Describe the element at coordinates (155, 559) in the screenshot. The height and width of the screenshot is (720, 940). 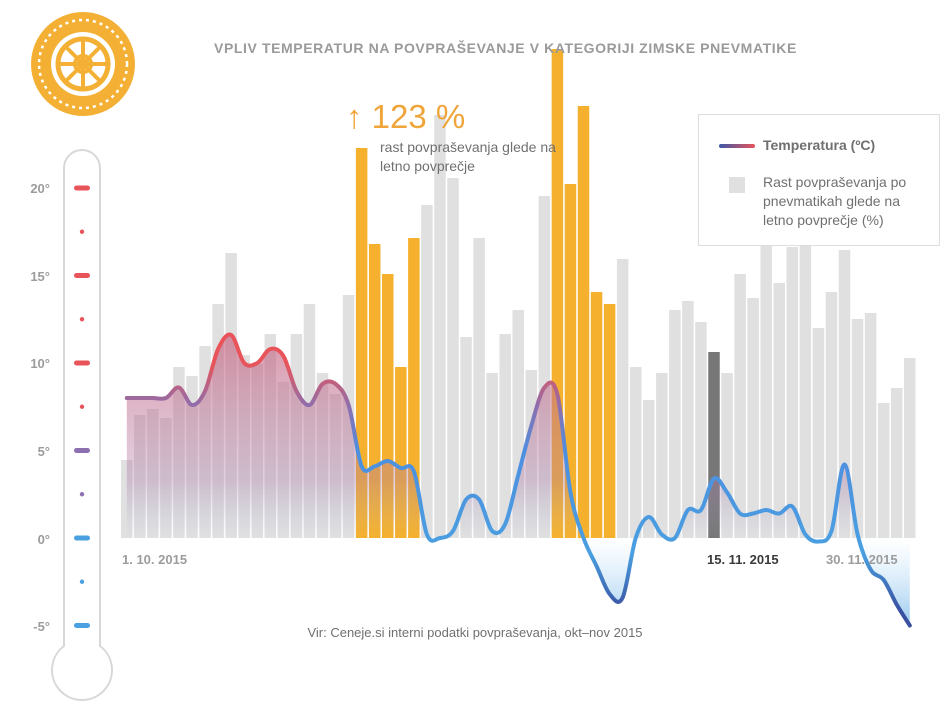
I see `x-label-start: 1. 10. 2015` at that location.